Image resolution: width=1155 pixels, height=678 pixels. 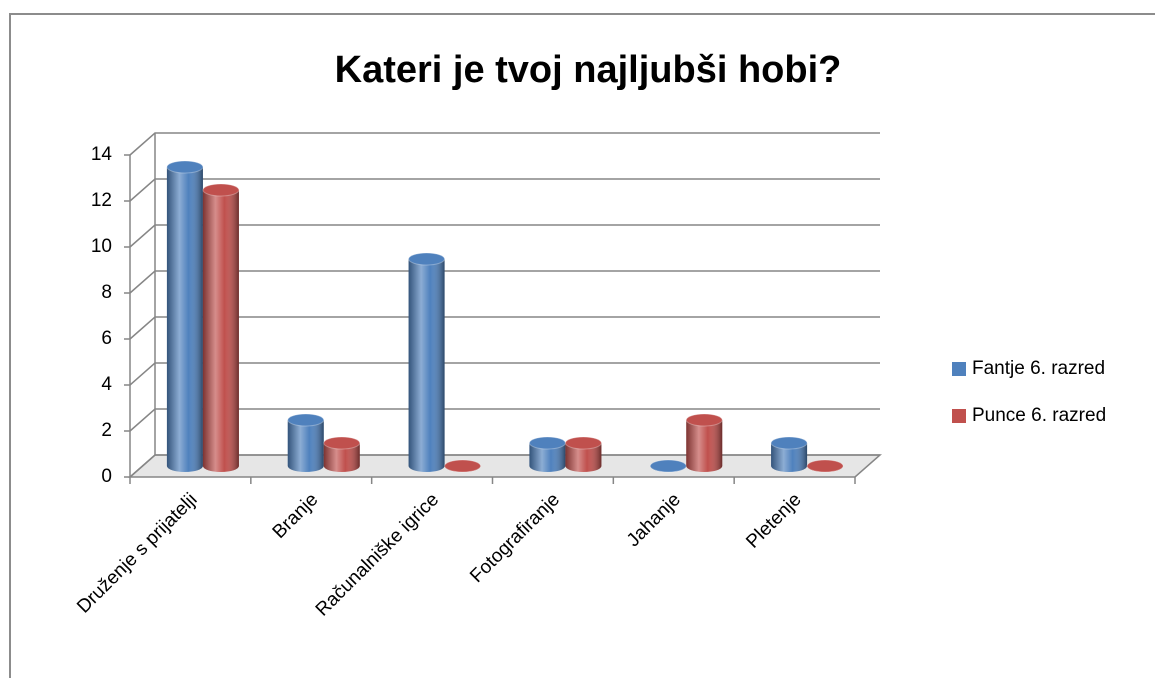 I want to click on legend-label: Punce 6. razred, so click(x=1039, y=415).